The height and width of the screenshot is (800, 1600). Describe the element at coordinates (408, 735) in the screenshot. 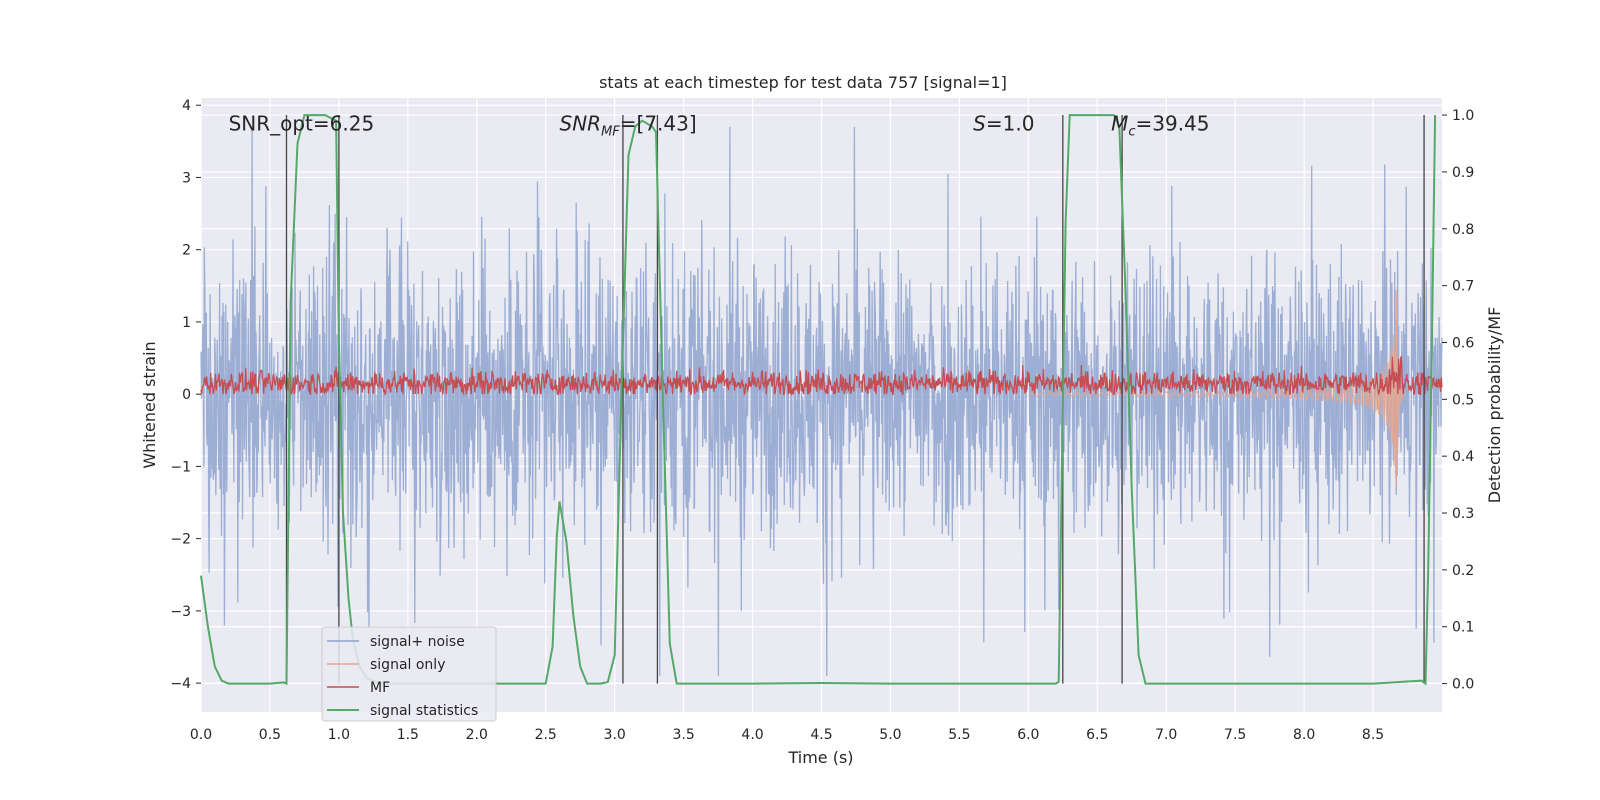

I see `x-tick-label: 1.5` at that location.